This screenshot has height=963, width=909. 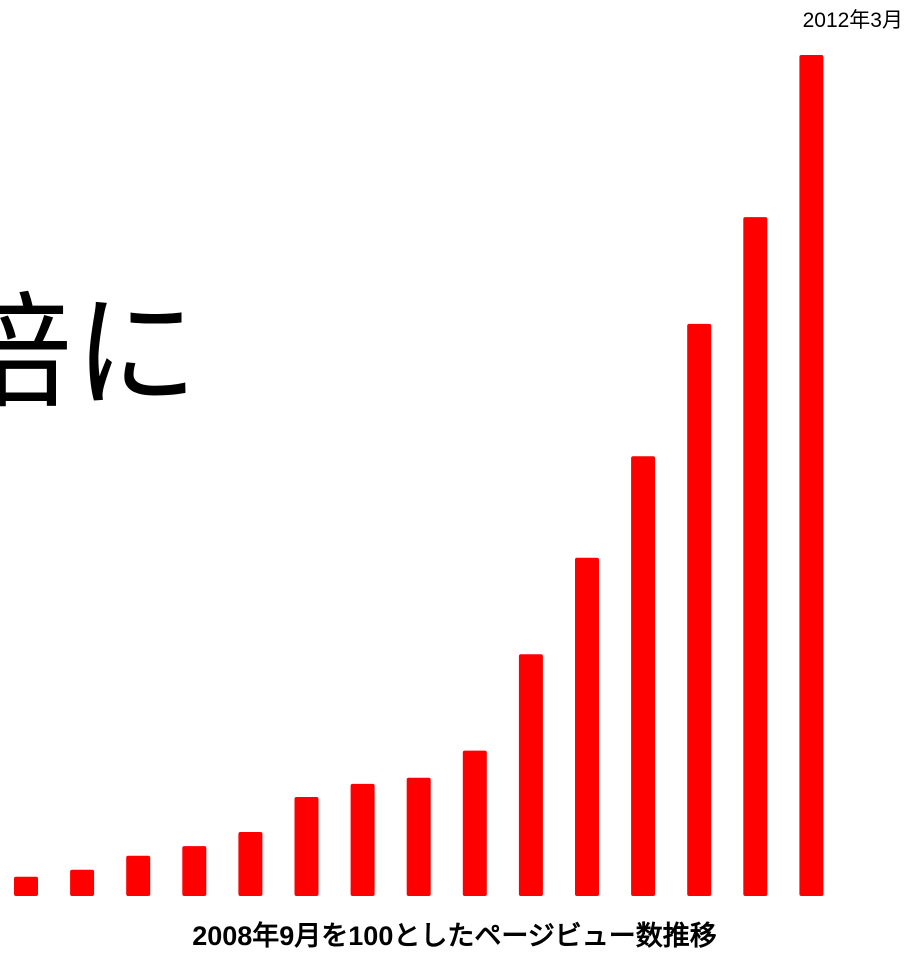 What do you see at coordinates (852, 20) in the screenshot?
I see `end-date-label: 2012年3月` at bounding box center [852, 20].